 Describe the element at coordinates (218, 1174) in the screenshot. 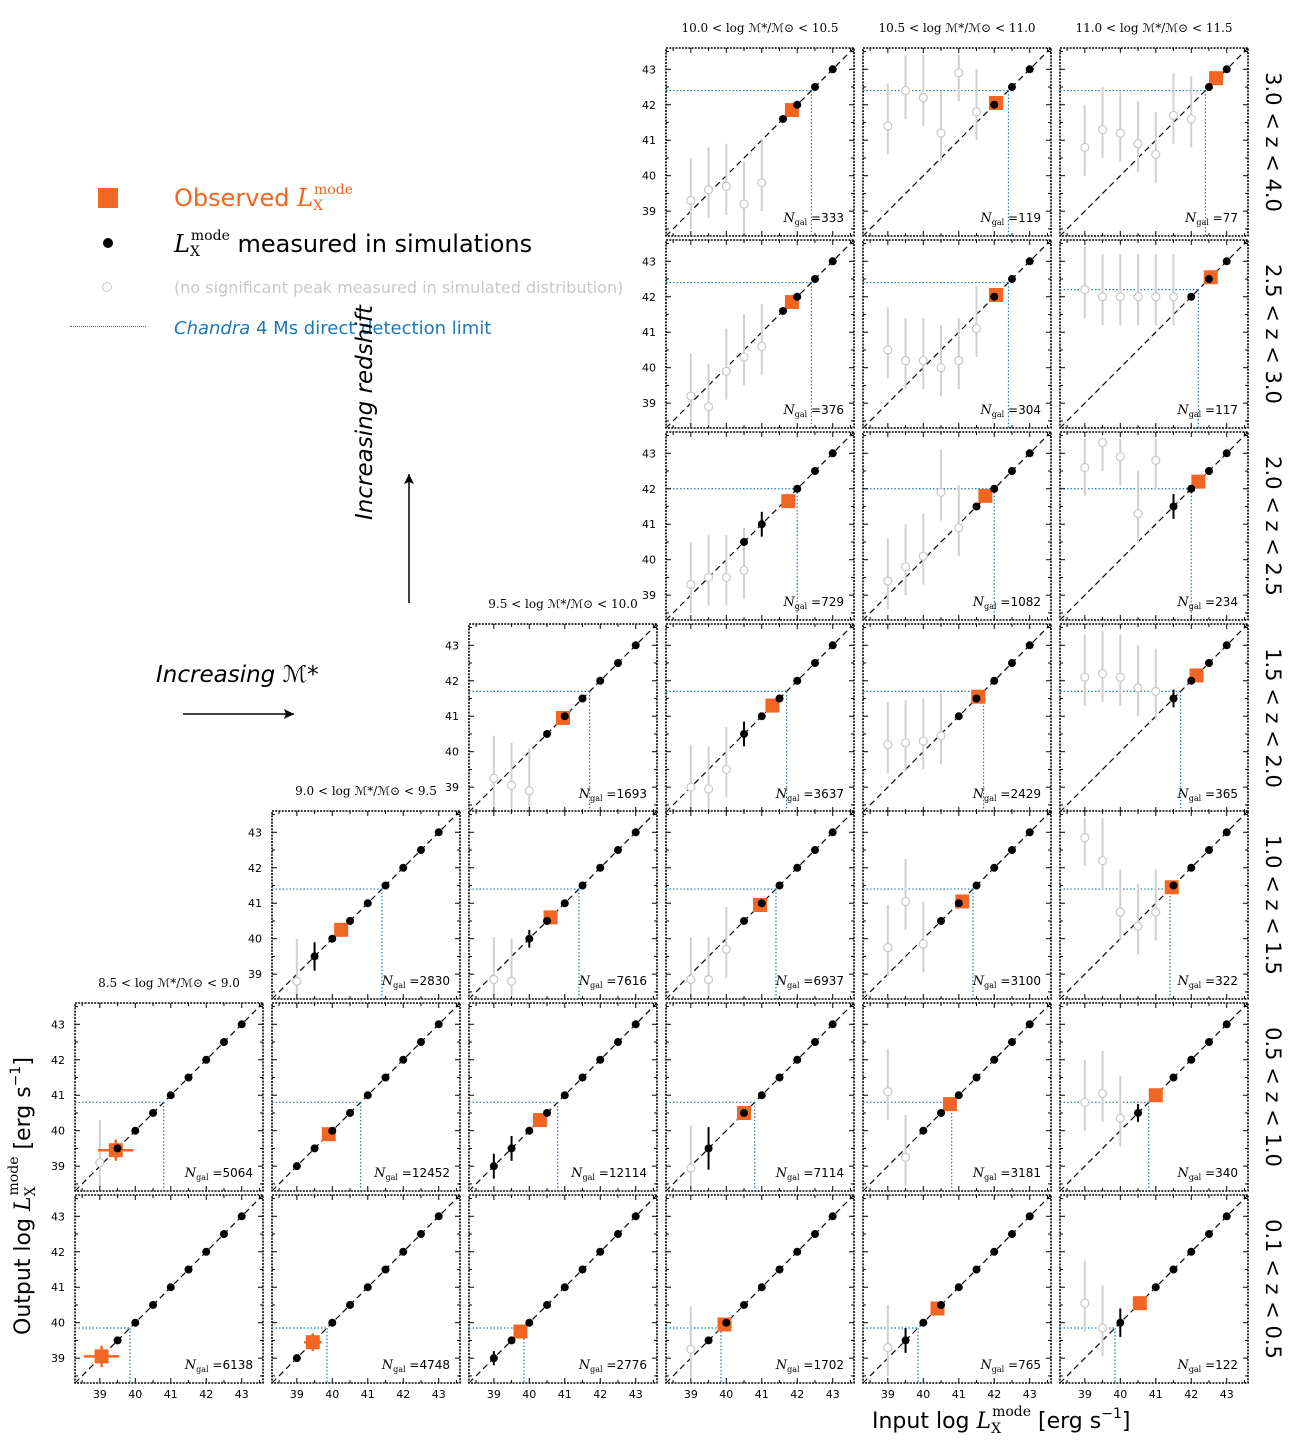

I see `ngal-label: Ngal =5064` at that location.